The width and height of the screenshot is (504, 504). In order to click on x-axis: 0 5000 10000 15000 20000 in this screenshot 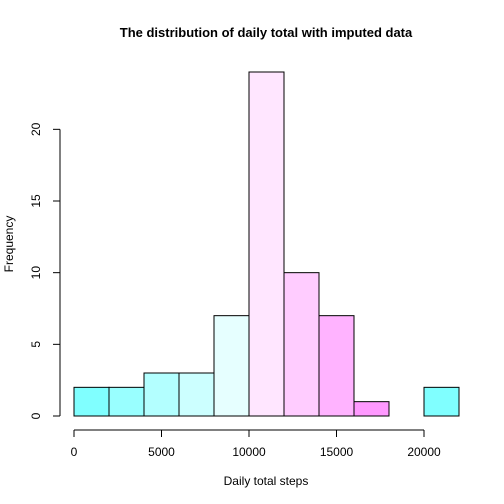, I will do `click(256, 444)`.